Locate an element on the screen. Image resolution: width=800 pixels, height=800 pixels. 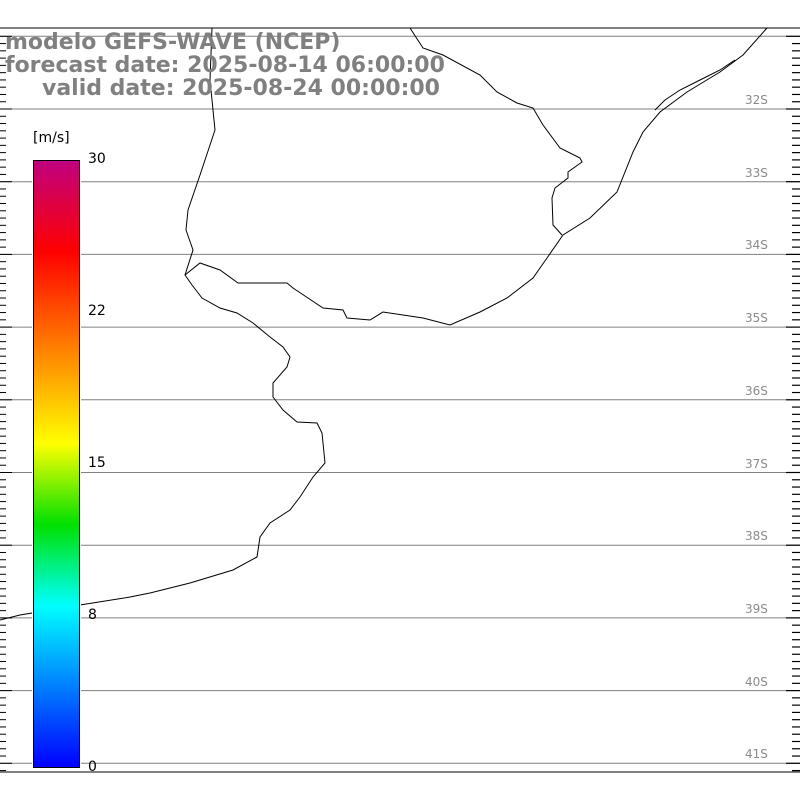
latitude-label: 33S is located at coordinates (756, 172).